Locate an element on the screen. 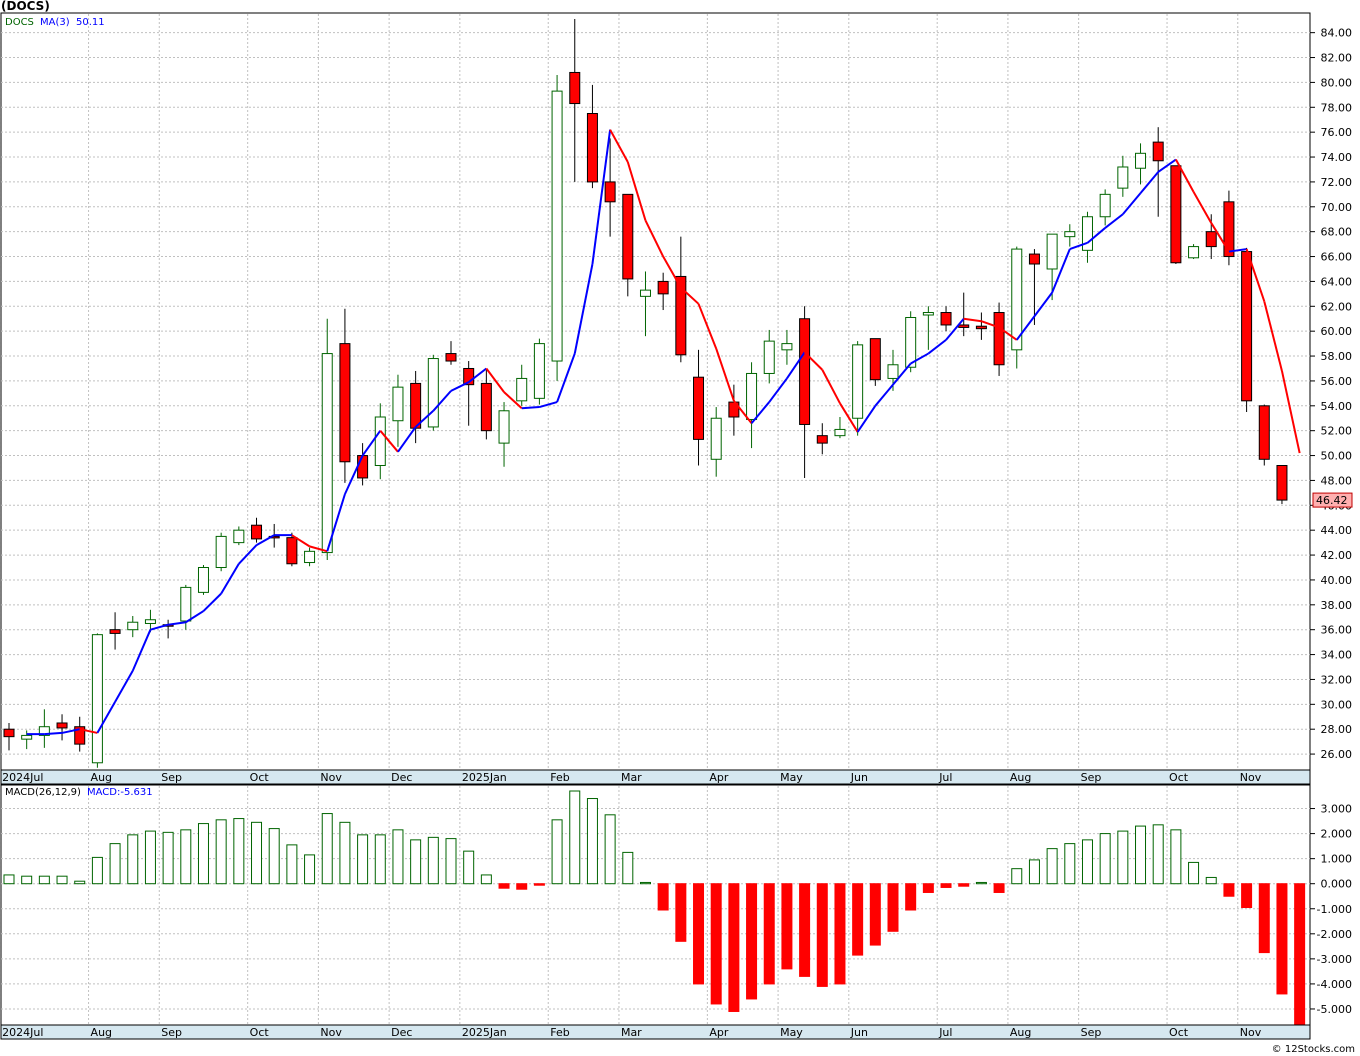 The width and height of the screenshot is (1360, 1056). last-price-tag: 46.42 is located at coordinates (1332, 500).